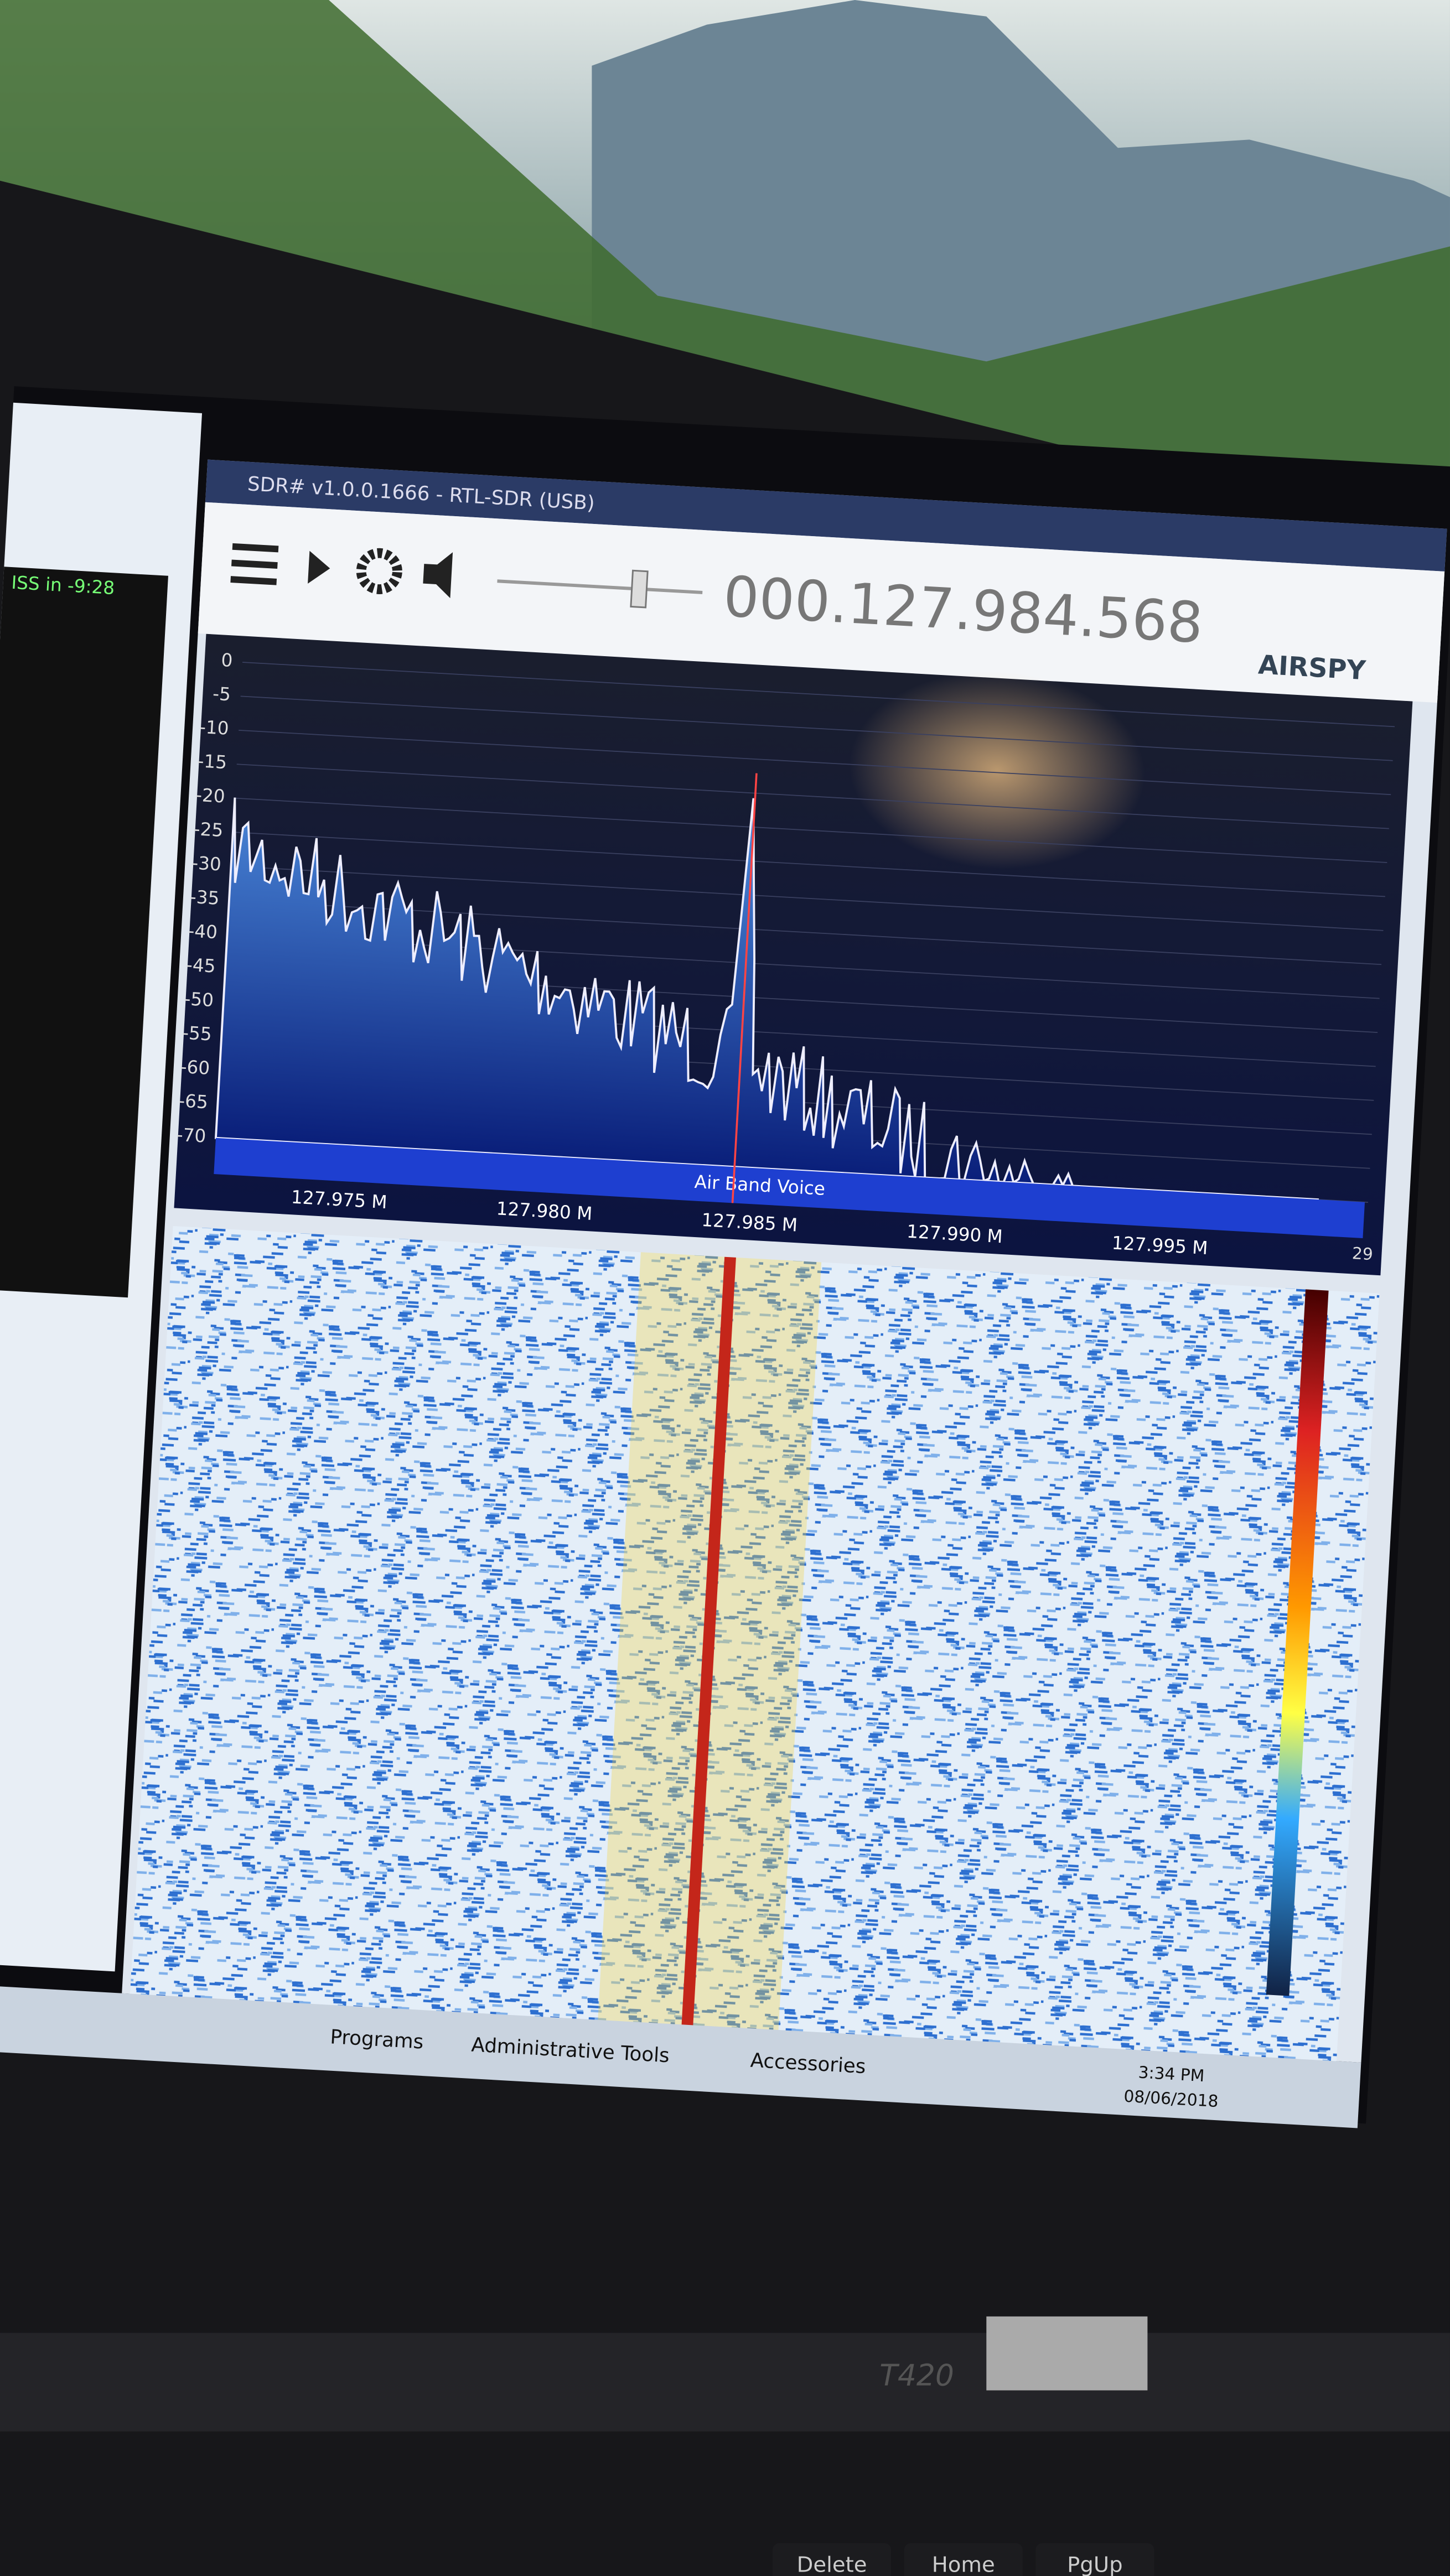  Describe the element at coordinates (997, 770) in the screenshot. I see `glare` at that location.